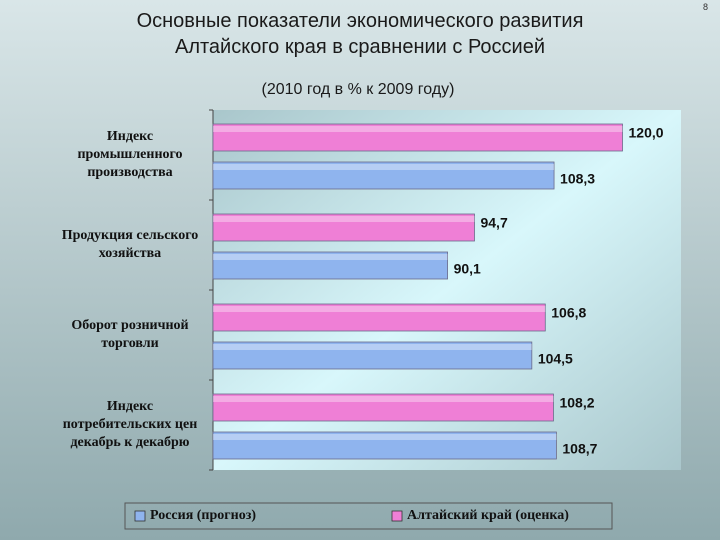 The height and width of the screenshot is (540, 720). What do you see at coordinates (203, 515) in the screenshot?
I see `legend-label: Россия (прогноз)` at bounding box center [203, 515].